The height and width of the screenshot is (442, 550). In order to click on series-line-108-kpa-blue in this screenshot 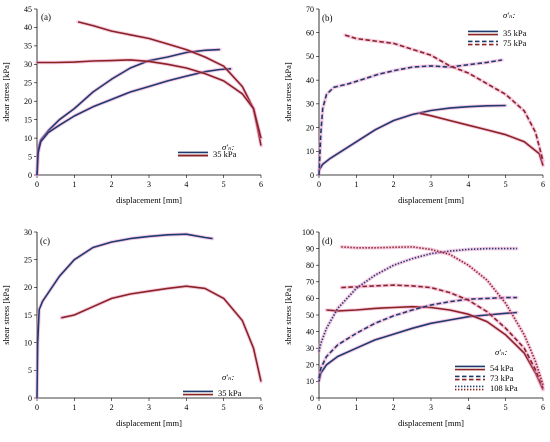, I will do `click(417, 299)`.